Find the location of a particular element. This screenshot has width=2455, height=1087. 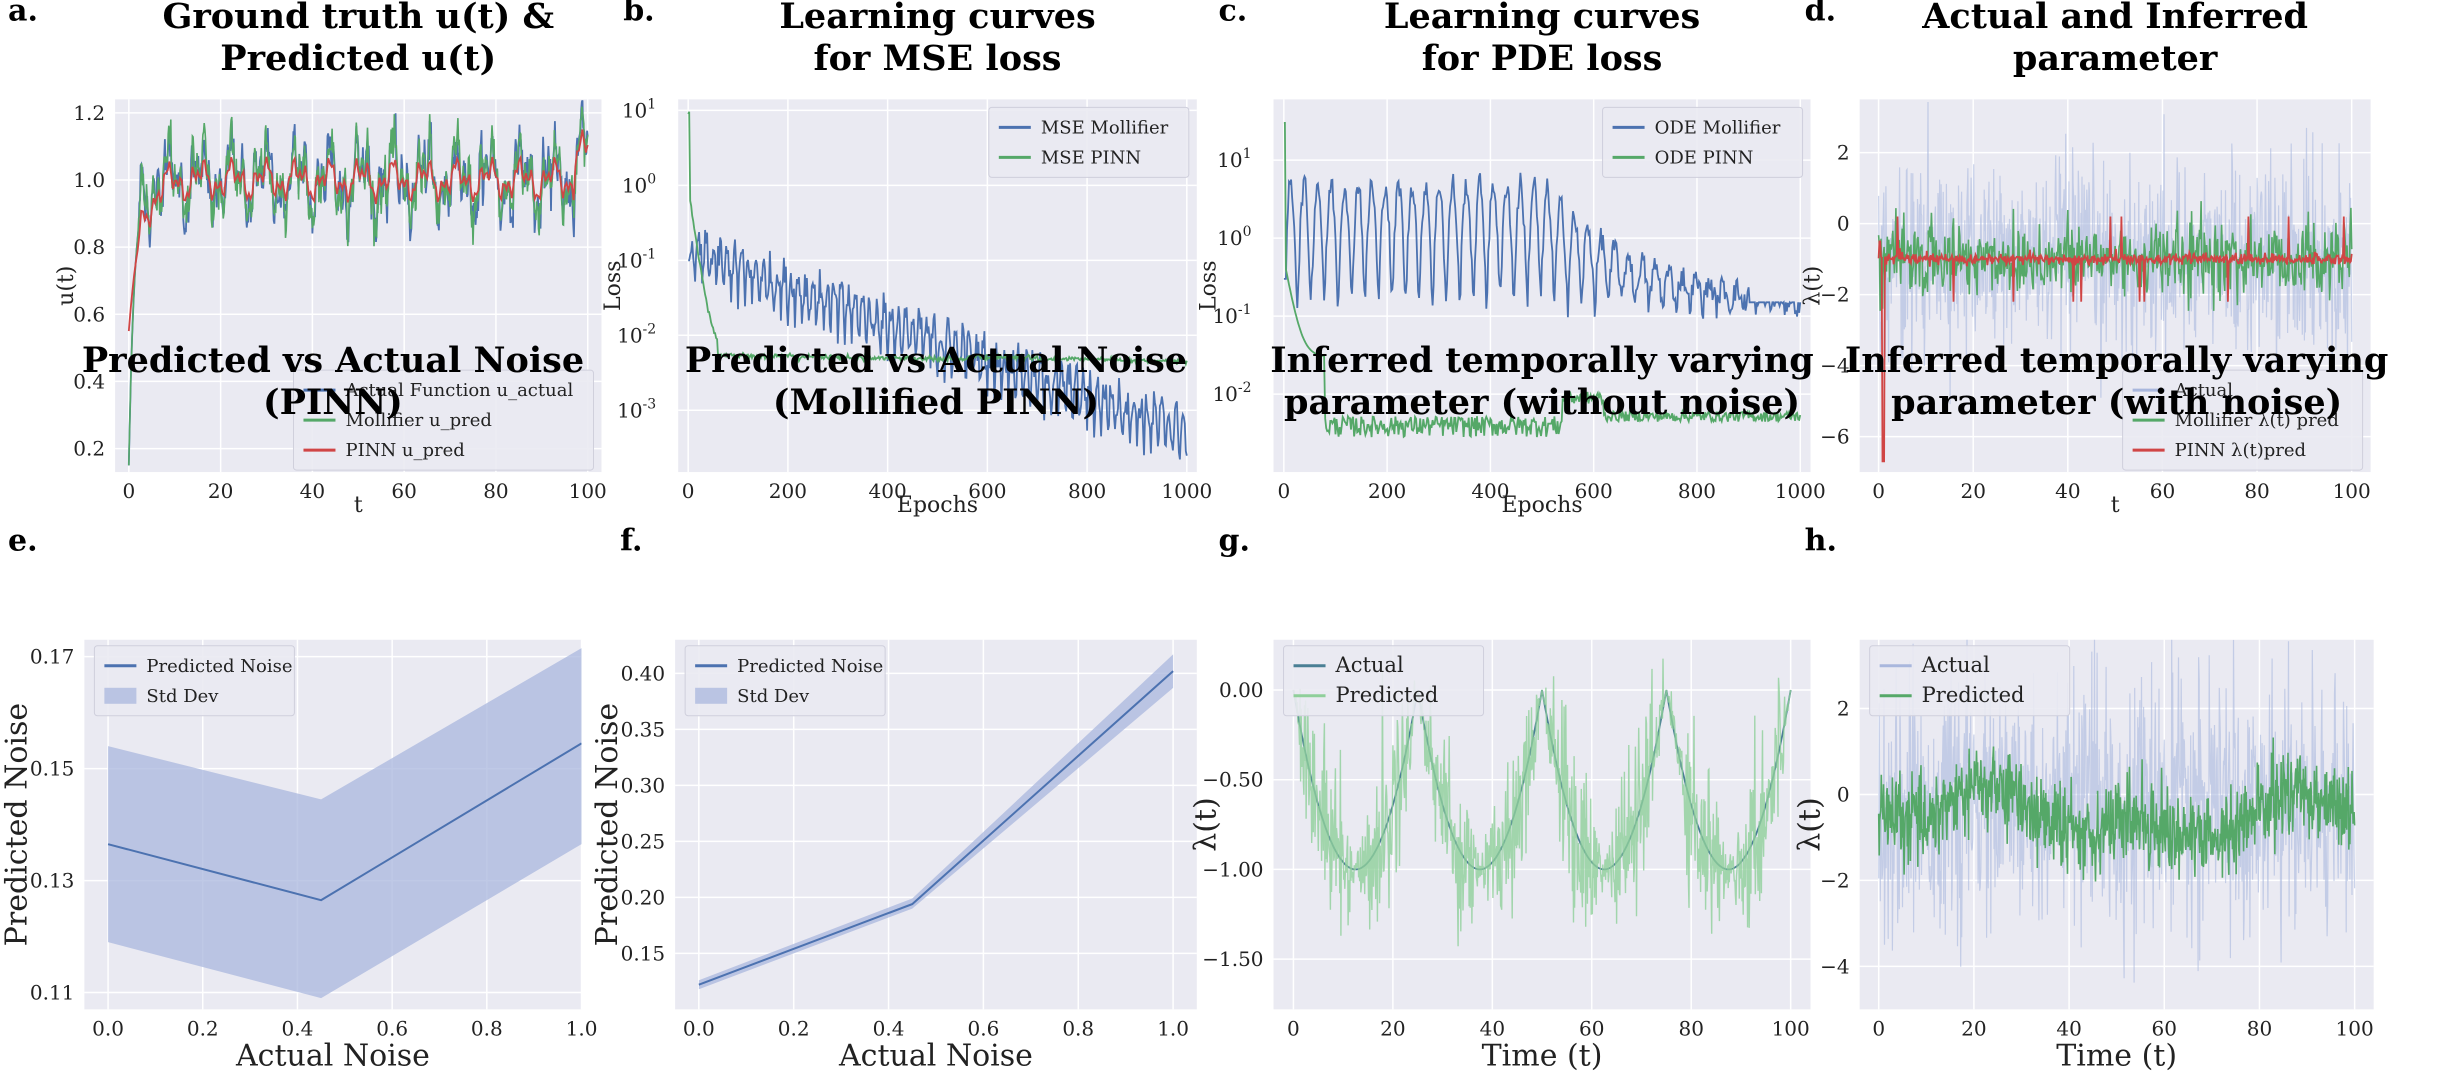

legend-entry: PINN λ(t)pred is located at coordinates (2240, 450).